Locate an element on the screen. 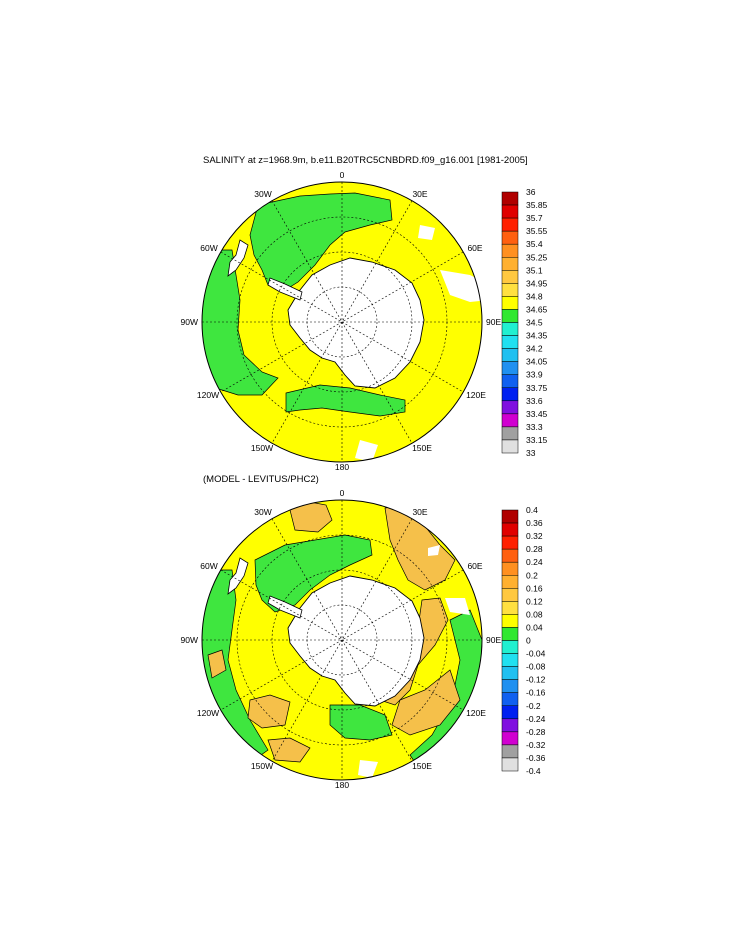  colorbar-label: 35.25 is located at coordinates (537, 257).